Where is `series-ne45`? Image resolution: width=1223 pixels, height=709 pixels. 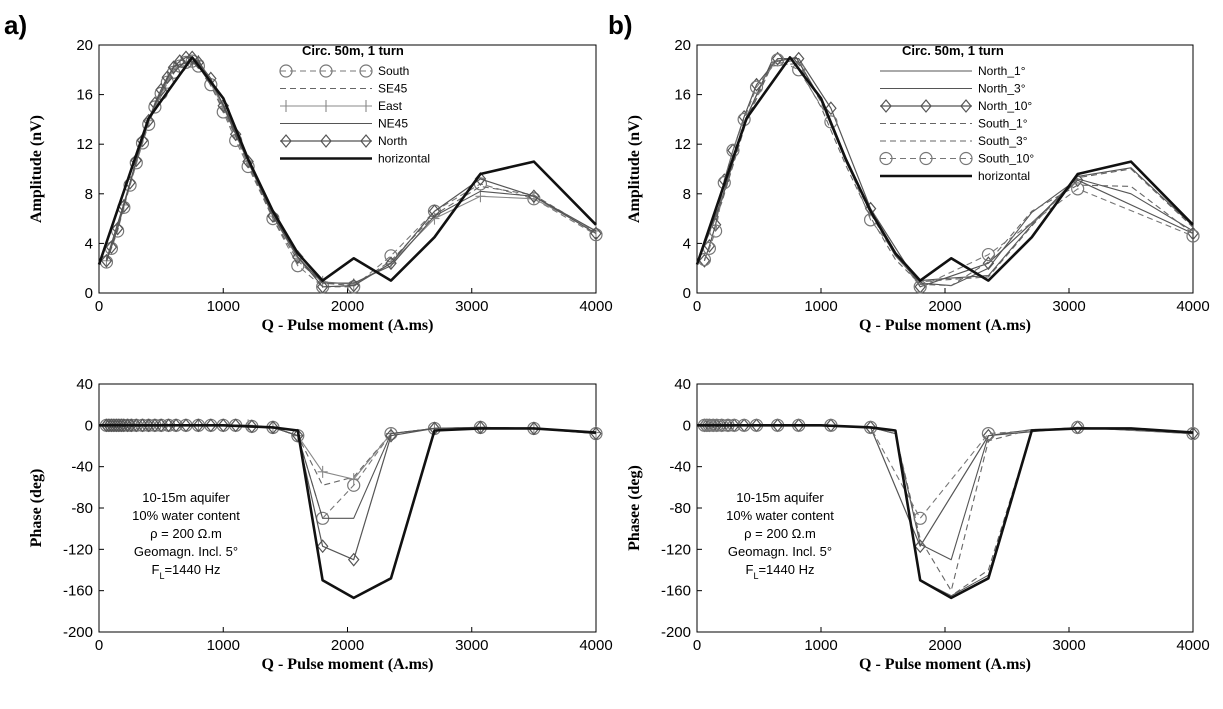
series-ne45 is located at coordinates (351, 171).